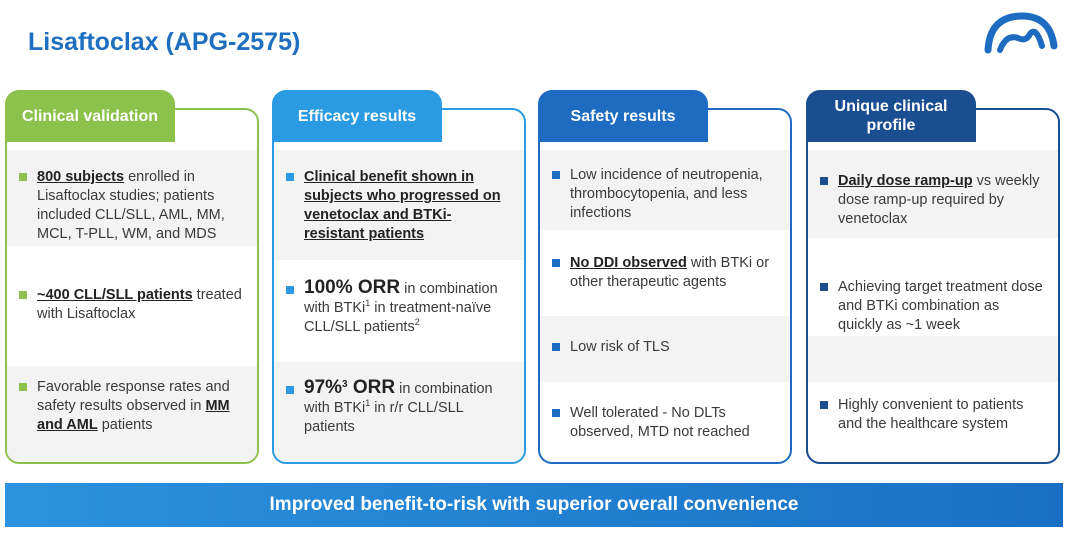  What do you see at coordinates (133, 415) in the screenshot?
I see `item-bold-text: MM and AML` at bounding box center [133, 415].